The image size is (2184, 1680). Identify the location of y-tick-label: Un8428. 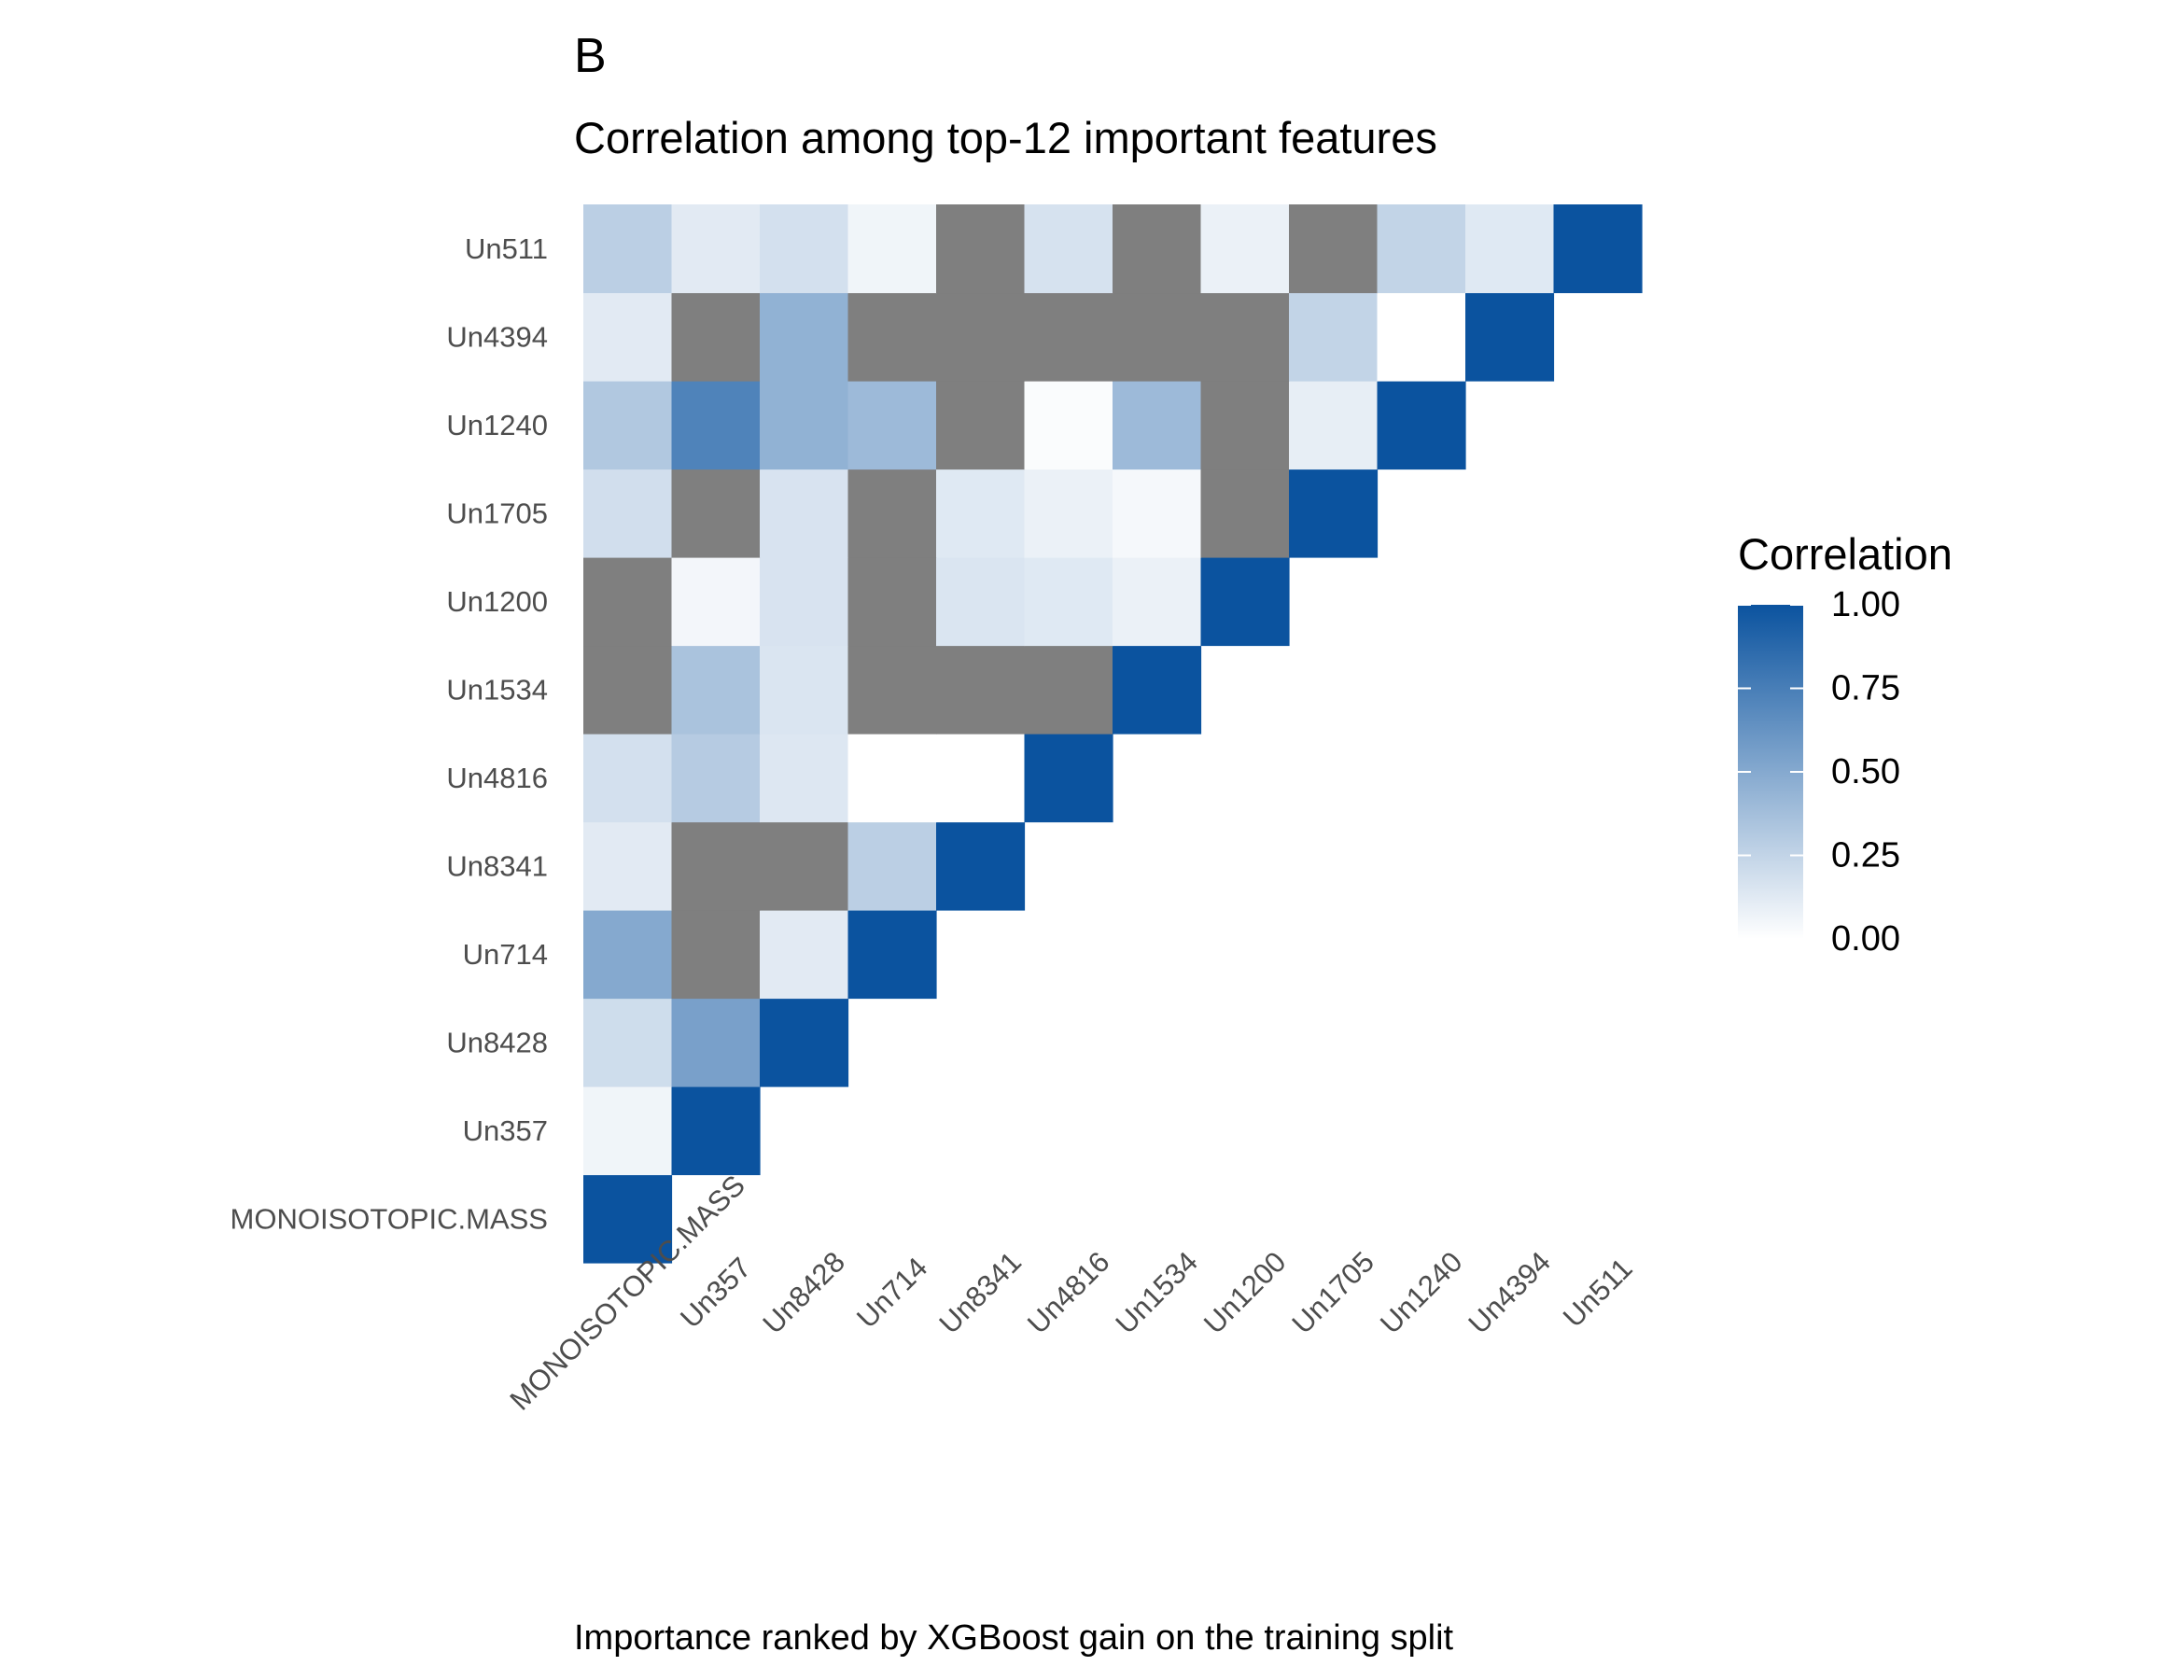
(497, 1042).